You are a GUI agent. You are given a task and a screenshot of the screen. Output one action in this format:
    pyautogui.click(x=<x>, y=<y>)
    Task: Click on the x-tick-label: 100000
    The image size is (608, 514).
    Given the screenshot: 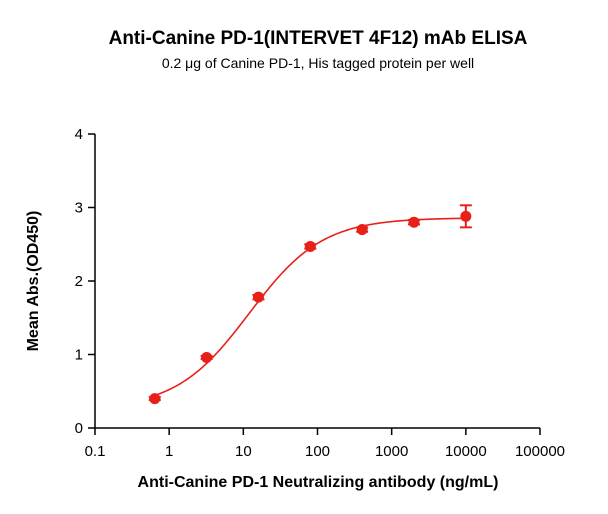 What is the action you would take?
    pyautogui.click(x=540, y=451)
    